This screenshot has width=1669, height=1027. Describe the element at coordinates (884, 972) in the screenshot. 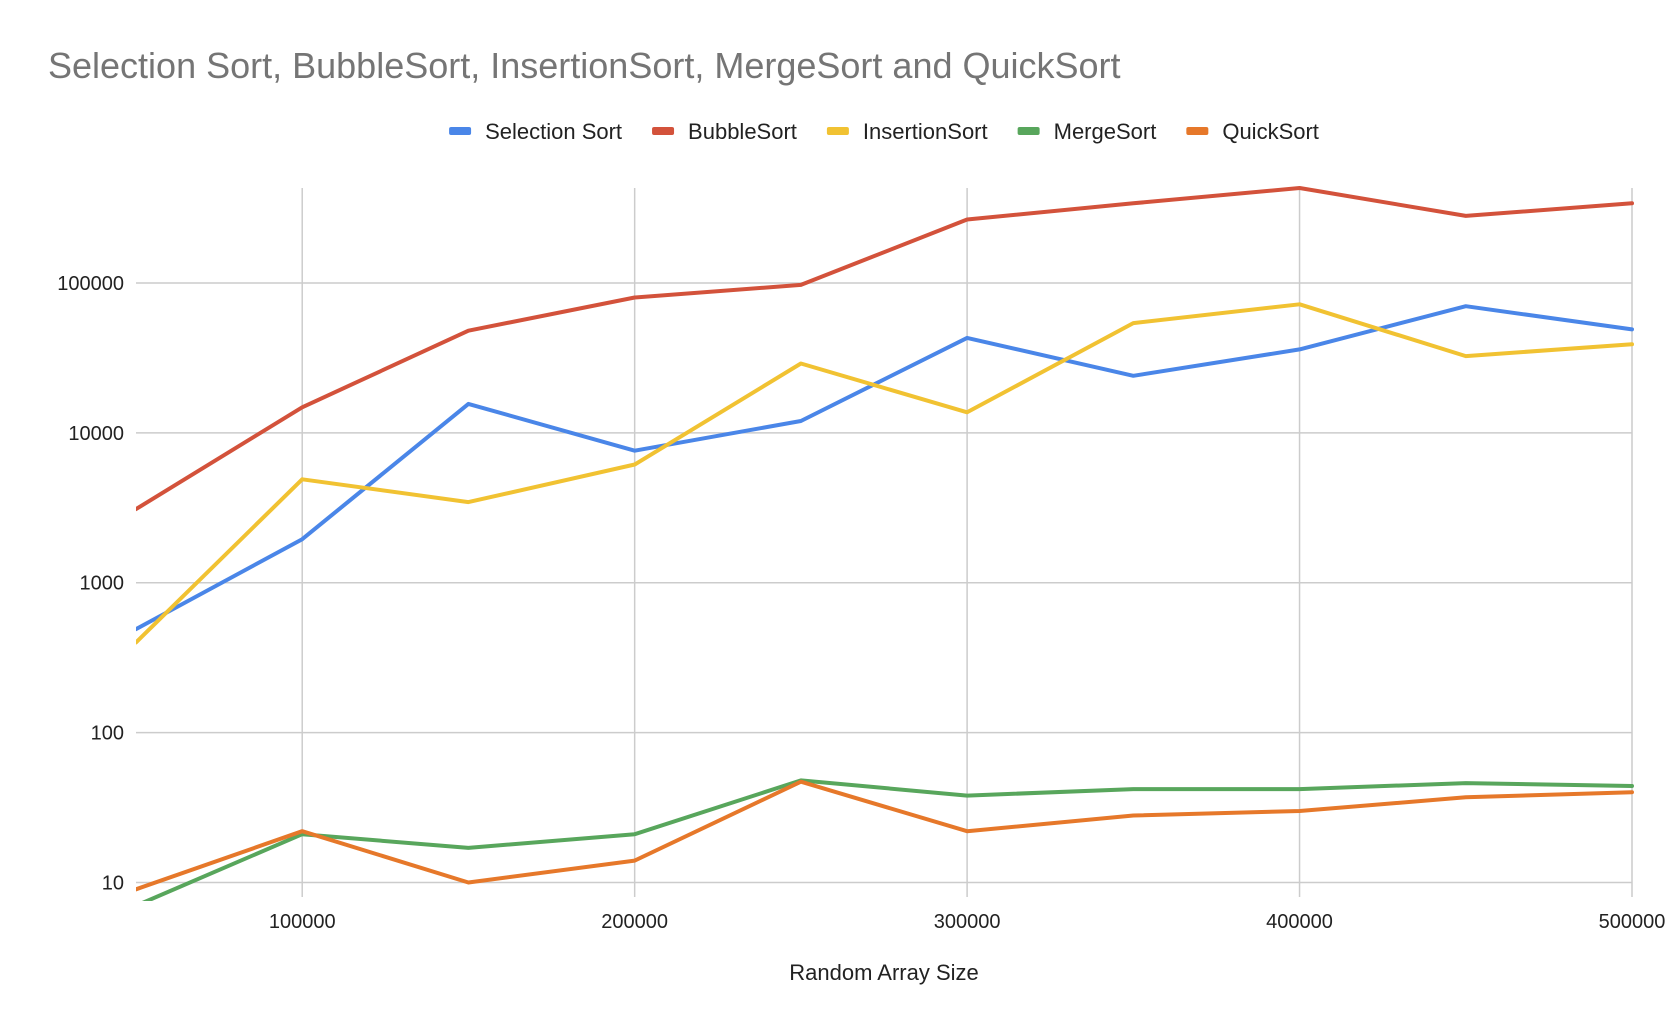

I see `x-axis-title: Random Array Size` at that location.